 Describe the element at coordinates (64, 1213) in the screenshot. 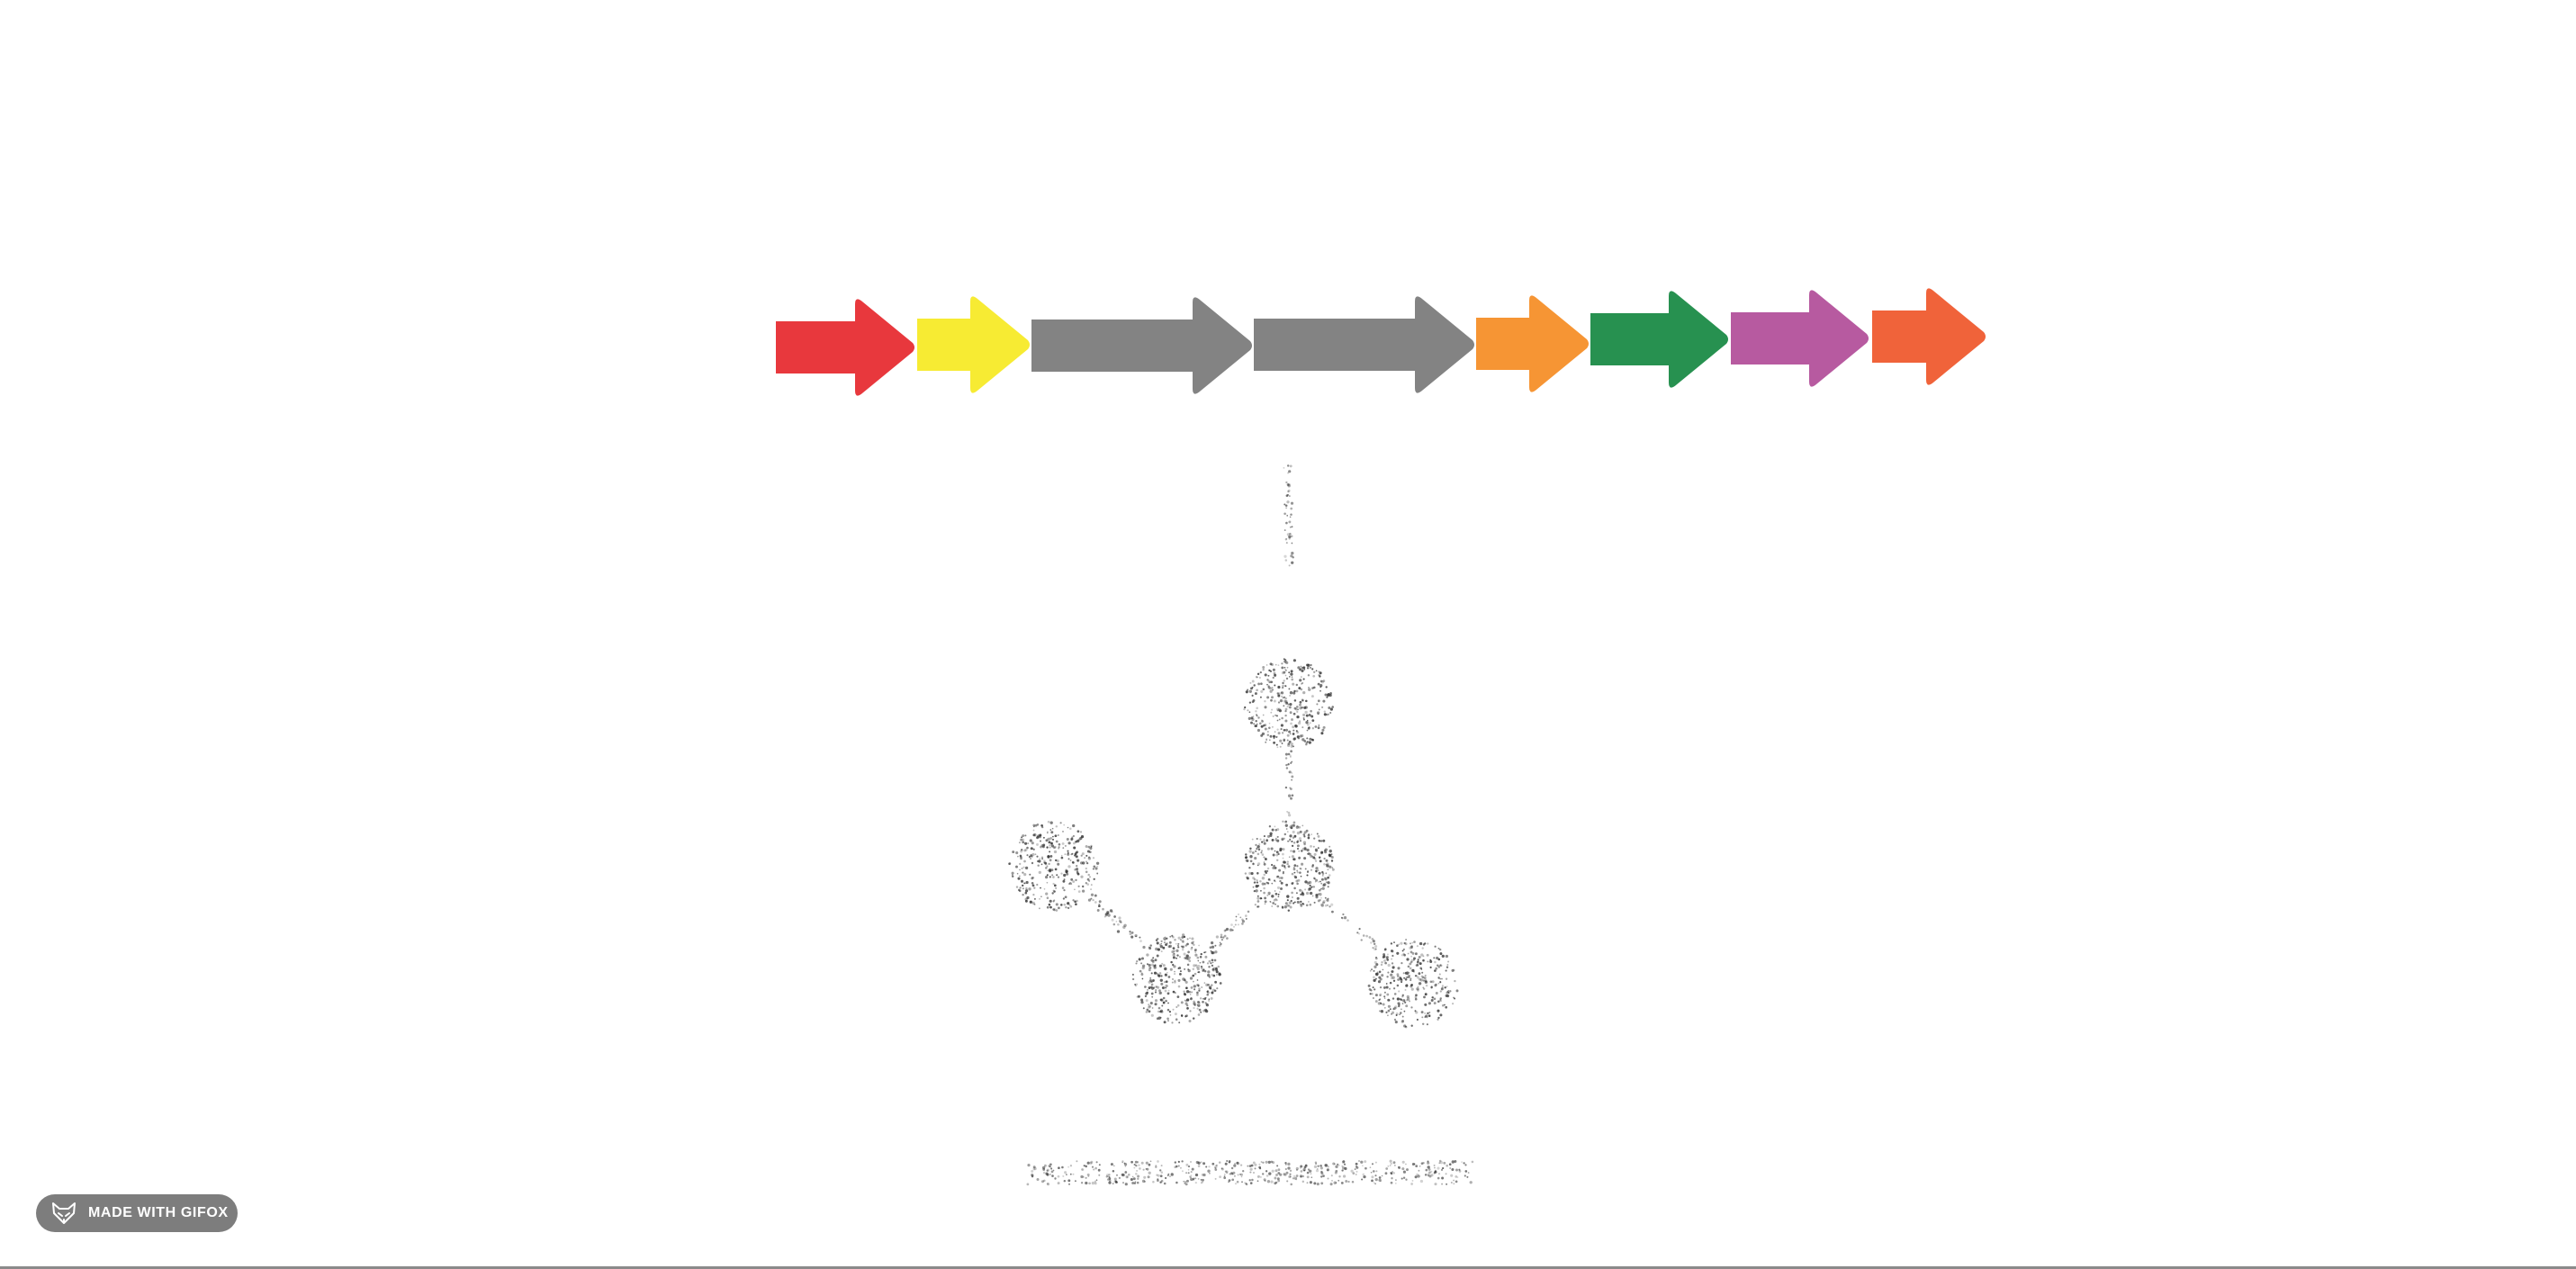

I see `fox-icon` at that location.